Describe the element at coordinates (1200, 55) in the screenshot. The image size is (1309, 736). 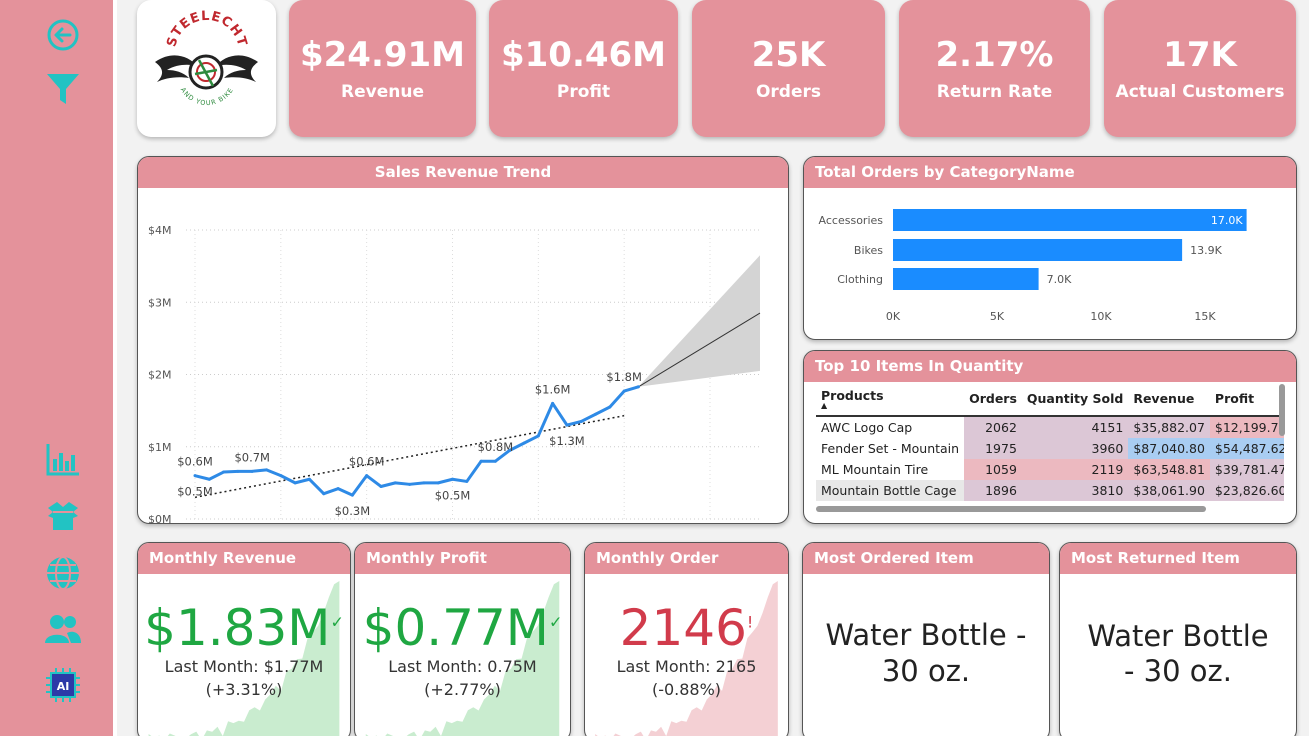
I see `kpi-value: 17K` at that location.